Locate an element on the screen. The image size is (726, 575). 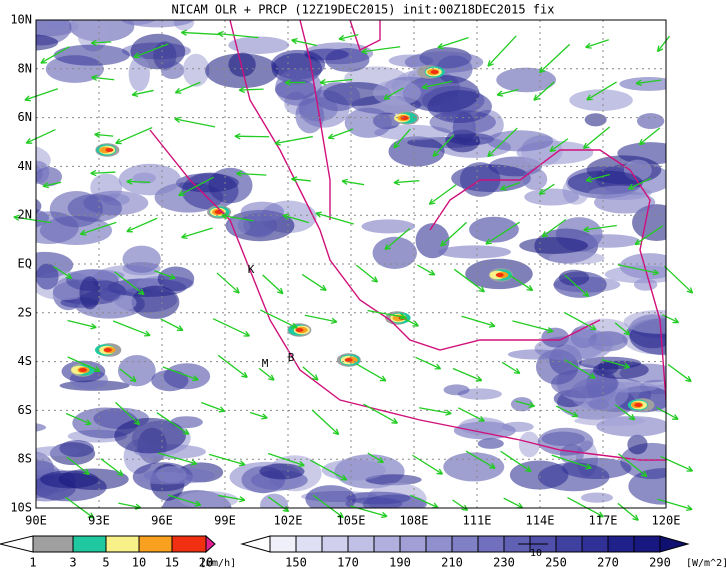
lat-label: 4N is located at coordinates (25, 166).